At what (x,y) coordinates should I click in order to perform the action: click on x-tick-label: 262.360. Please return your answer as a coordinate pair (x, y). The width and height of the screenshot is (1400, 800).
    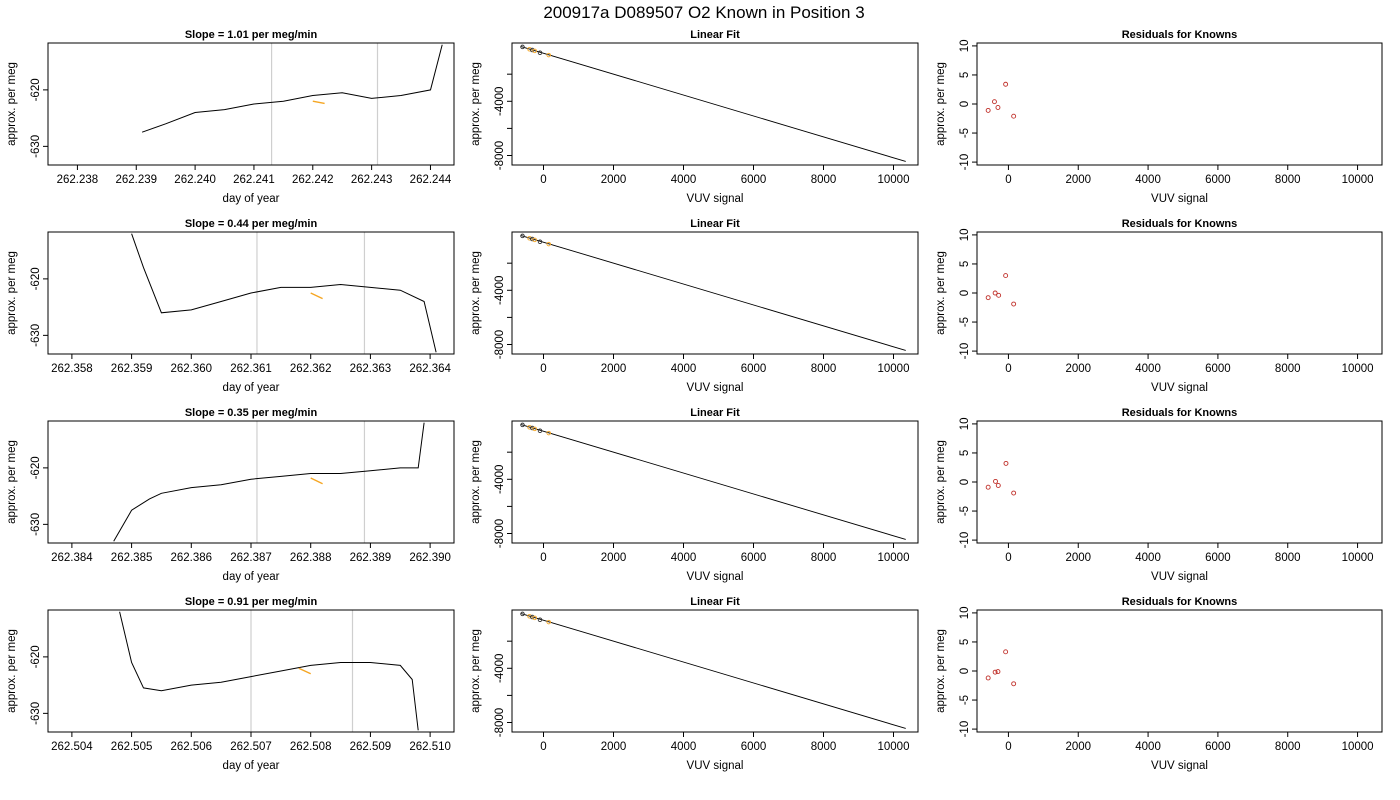
    Looking at the image, I should click on (192, 369).